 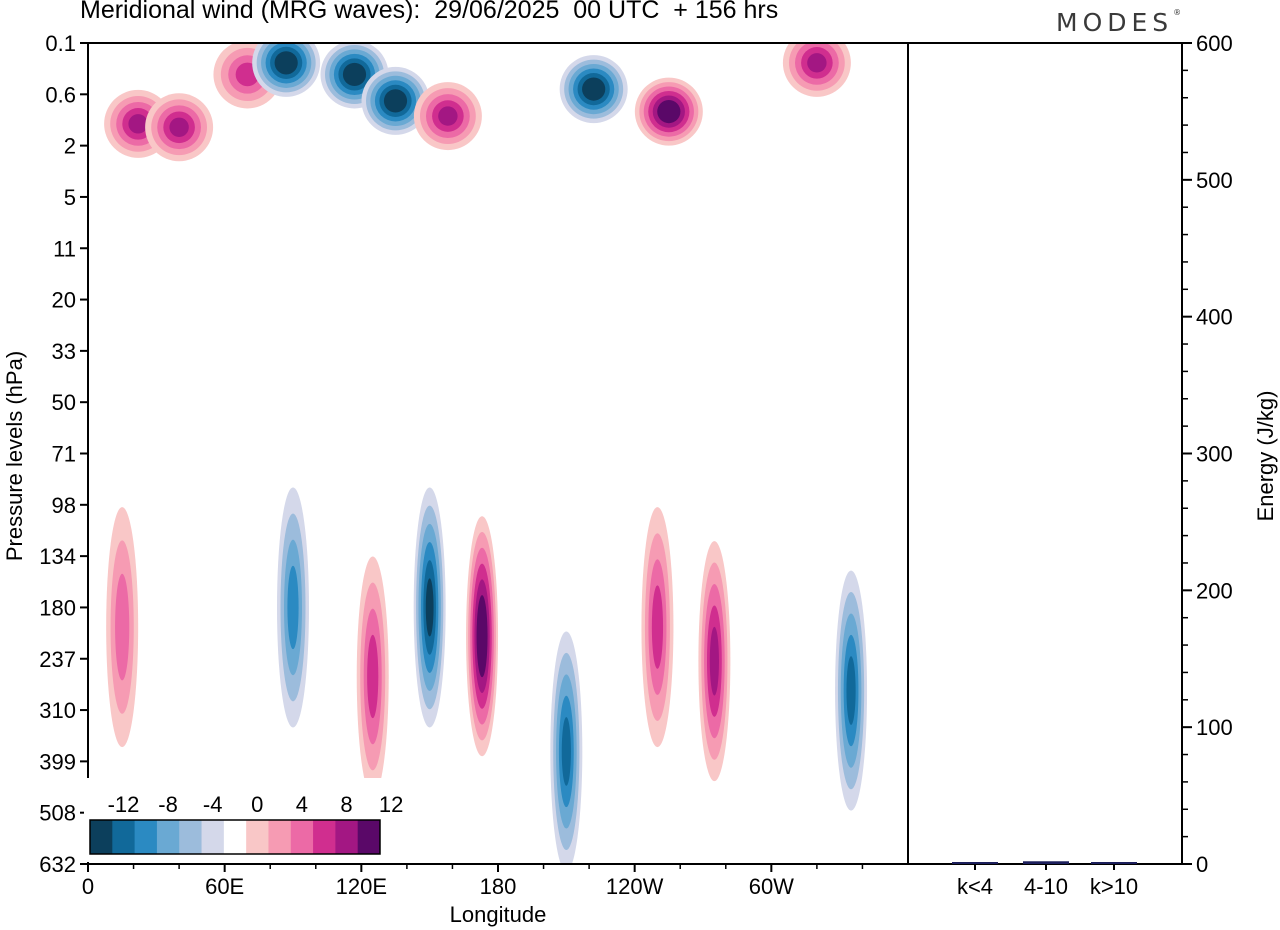 I want to click on energy-tick-label: 0, so click(x=1202, y=864).